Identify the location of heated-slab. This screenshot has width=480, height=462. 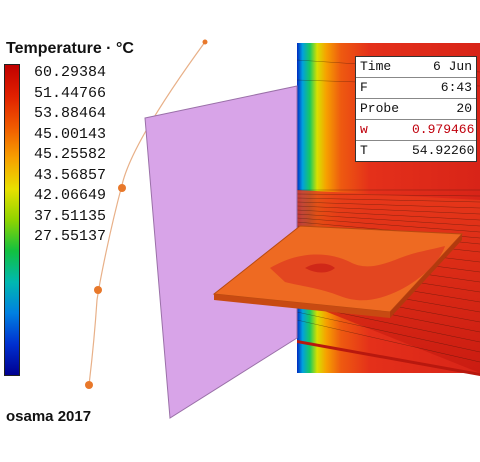
(338, 271).